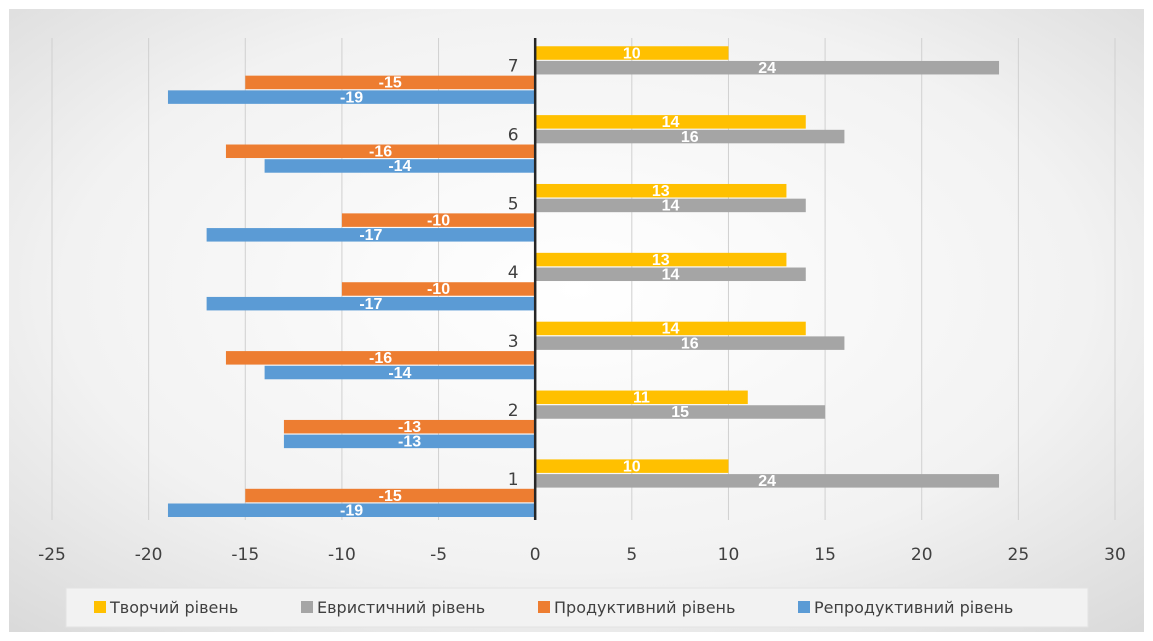  I want to click on legend-box, so click(577, 607).